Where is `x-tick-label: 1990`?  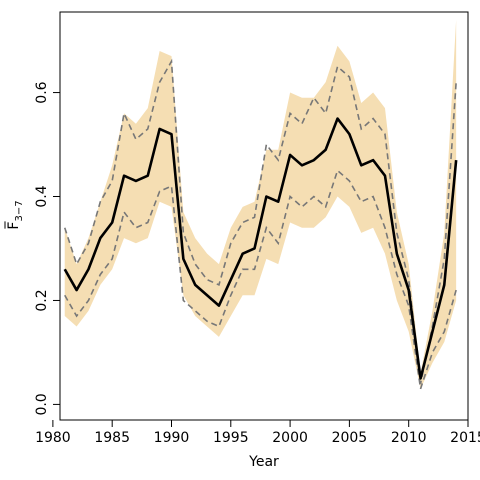
x-tick-label: 1990 is located at coordinates (172, 438).